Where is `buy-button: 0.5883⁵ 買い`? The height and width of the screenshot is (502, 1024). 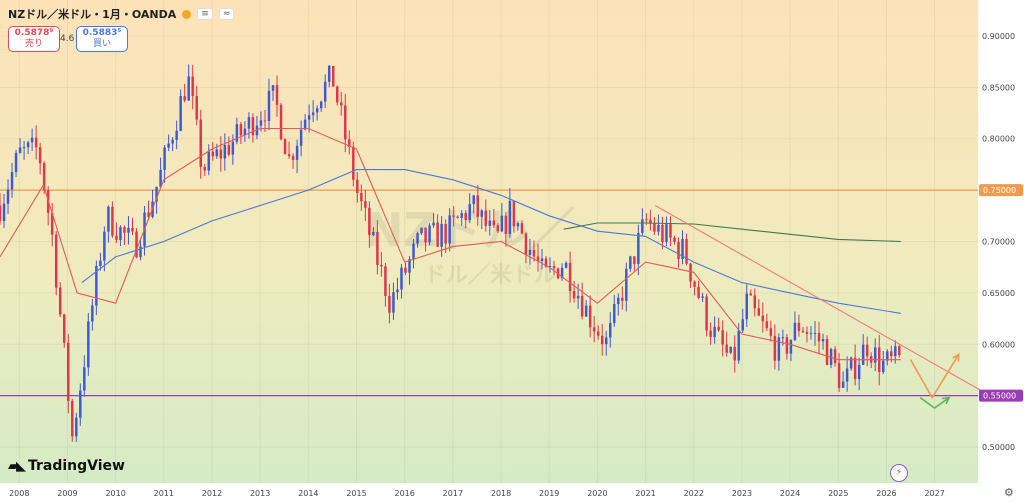 buy-button: 0.5883⁵ 買い is located at coordinates (102, 39).